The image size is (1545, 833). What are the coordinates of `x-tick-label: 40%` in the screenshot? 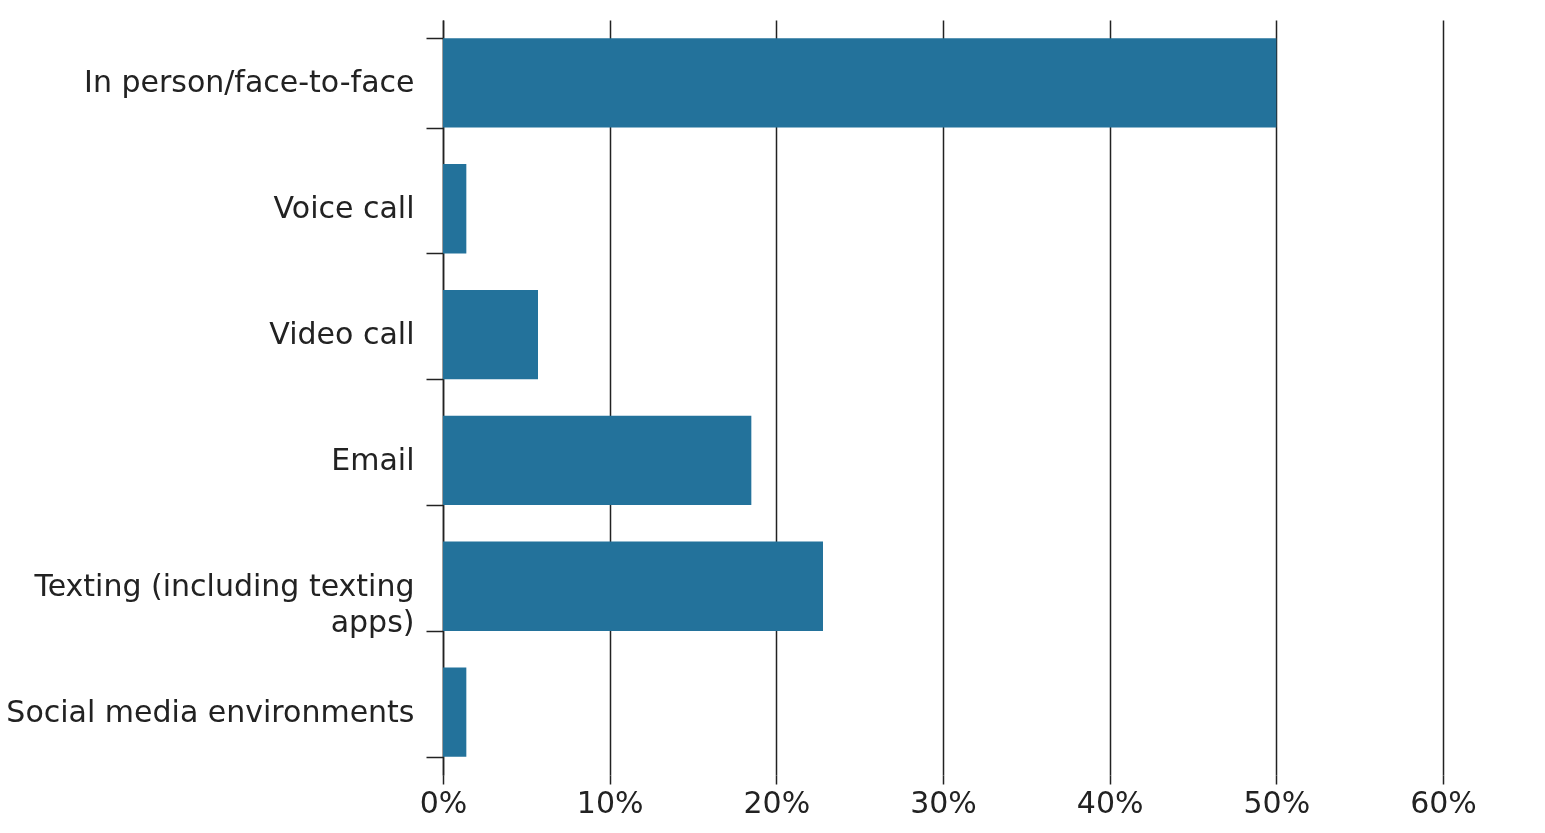 It's located at (1110, 802).